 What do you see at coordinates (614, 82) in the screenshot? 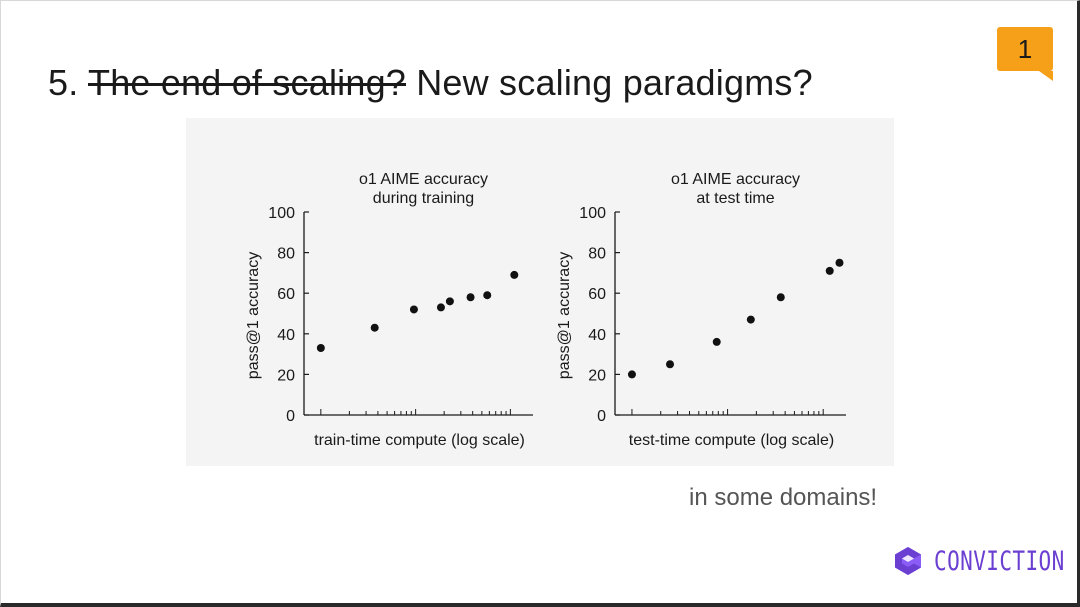
I see `title-rest: New scaling paradigms?` at bounding box center [614, 82].